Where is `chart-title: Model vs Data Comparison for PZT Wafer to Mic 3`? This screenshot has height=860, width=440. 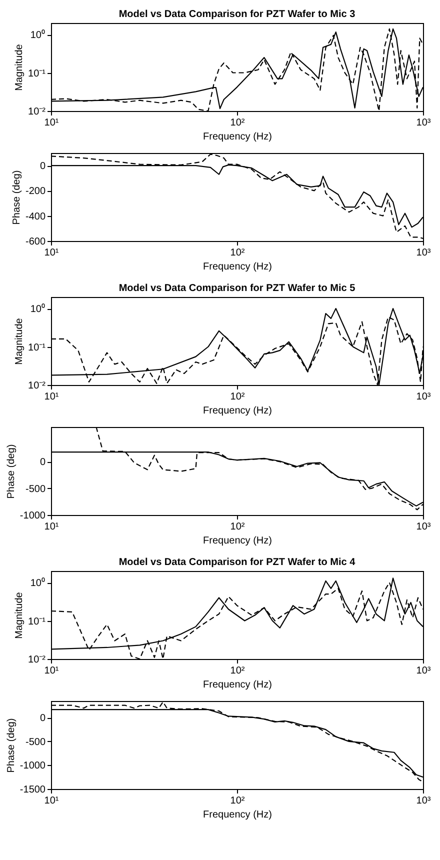 chart-title: Model vs Data Comparison for PZT Wafer to Mic 3 is located at coordinates (237, 14).